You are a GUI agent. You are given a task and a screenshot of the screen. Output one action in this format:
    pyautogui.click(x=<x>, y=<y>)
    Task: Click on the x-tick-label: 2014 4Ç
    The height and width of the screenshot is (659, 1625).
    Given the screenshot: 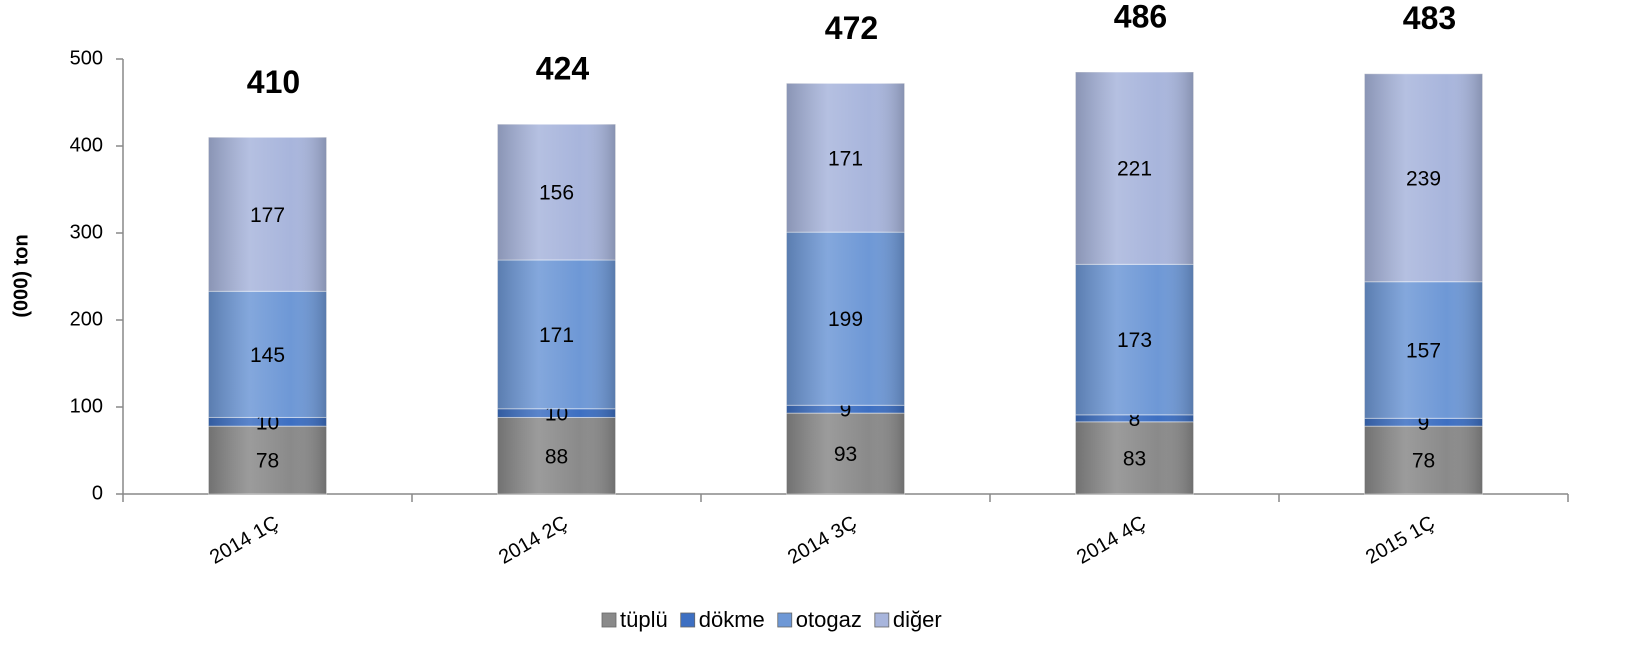 What is the action you would take?
    pyautogui.click(x=1111, y=540)
    